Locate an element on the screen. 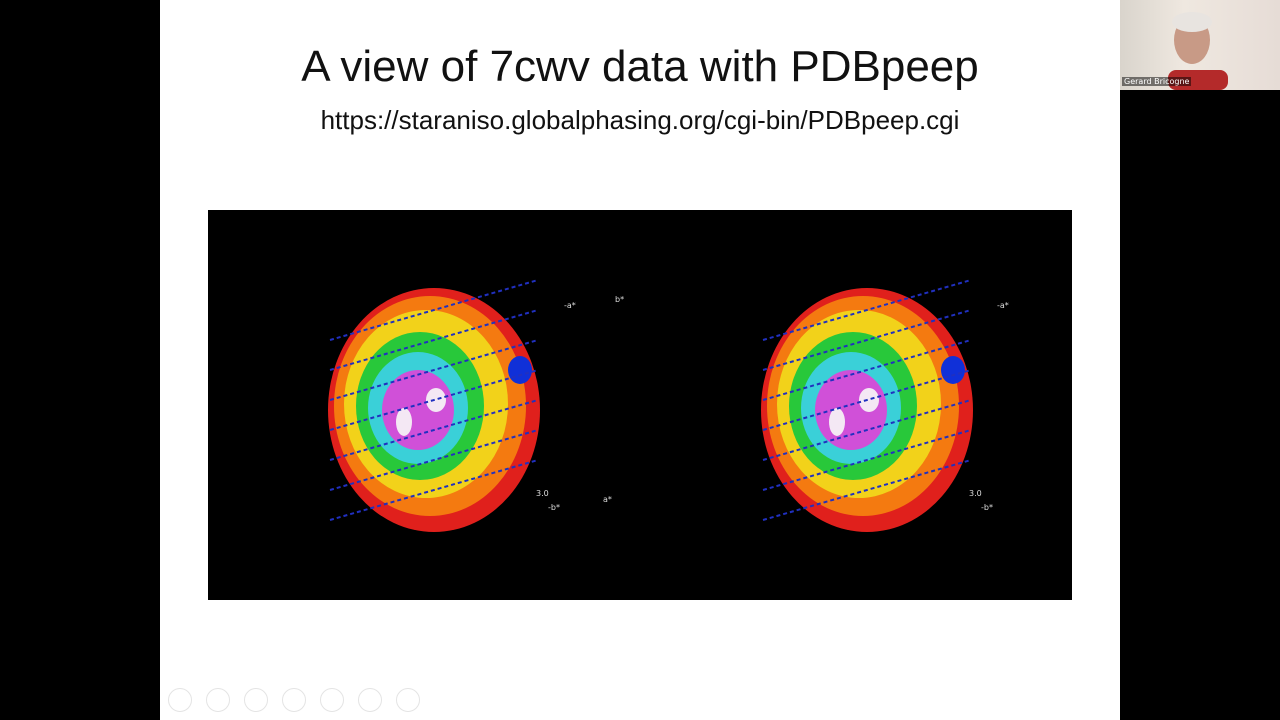 This screenshot has width=1280, height=720. slide-title: A view of 7cwv data with PDBpeep is located at coordinates (640, 66).